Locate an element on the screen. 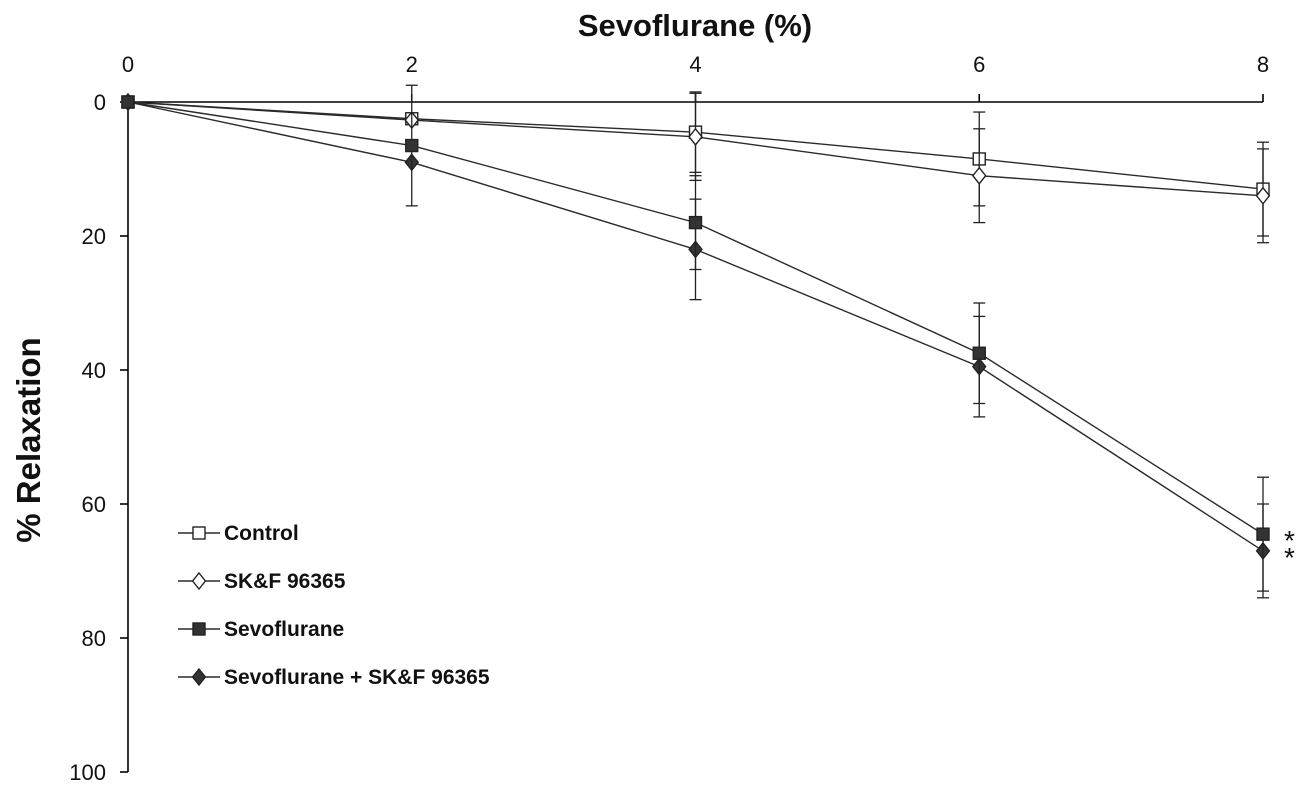 The height and width of the screenshot is (787, 1308). legend-label: SK&F 96365 is located at coordinates (285, 581).